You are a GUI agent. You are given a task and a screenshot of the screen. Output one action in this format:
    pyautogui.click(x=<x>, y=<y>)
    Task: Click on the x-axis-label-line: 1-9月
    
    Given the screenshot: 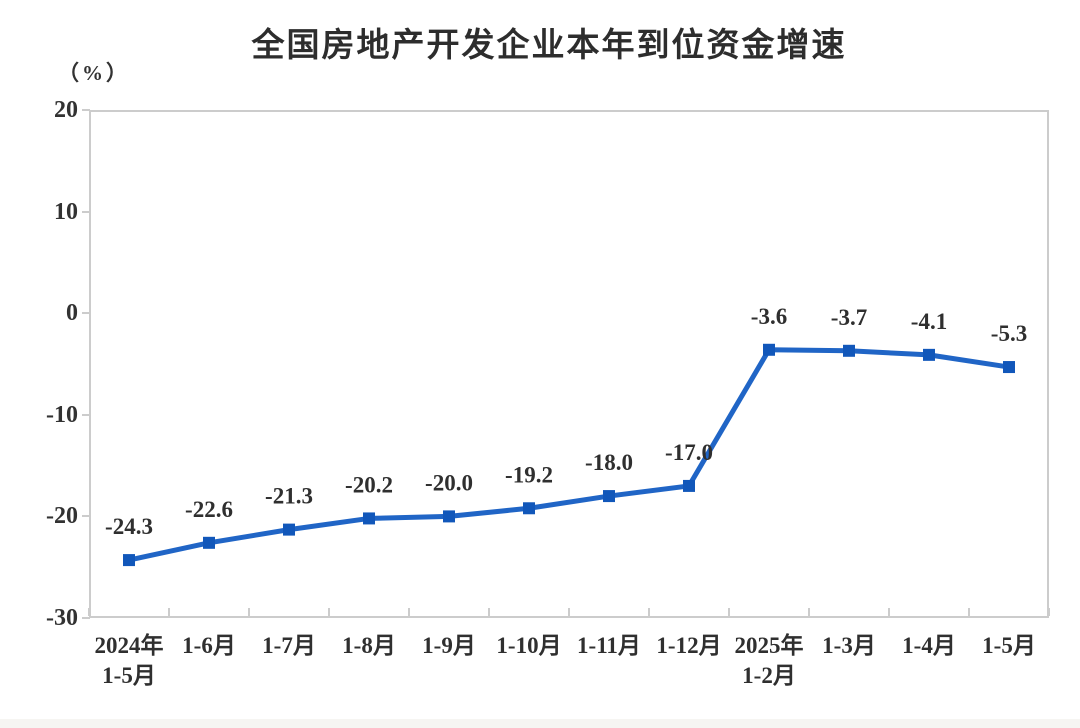 What is the action you would take?
    pyautogui.click(x=449, y=645)
    